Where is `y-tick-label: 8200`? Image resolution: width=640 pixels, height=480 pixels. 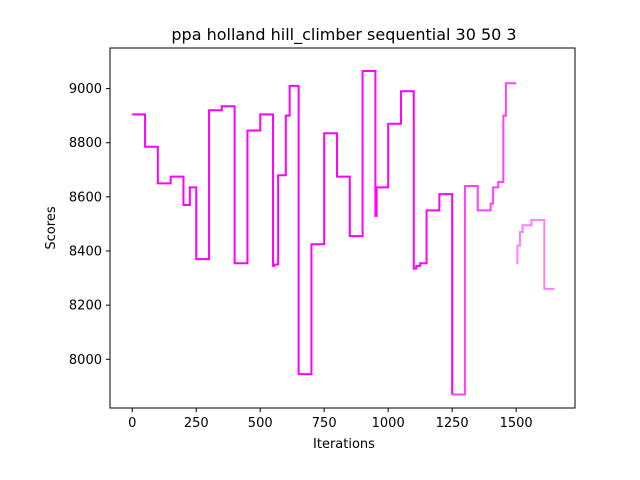
y-tick-label: 8200 is located at coordinates (85, 306).